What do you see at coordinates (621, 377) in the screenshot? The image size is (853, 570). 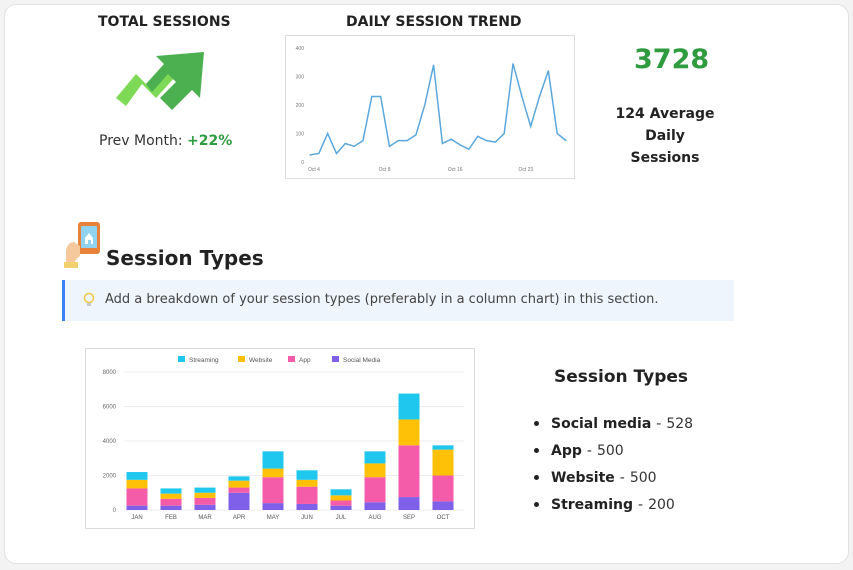 I see `types-panel-heading: Session Types` at bounding box center [621, 377].